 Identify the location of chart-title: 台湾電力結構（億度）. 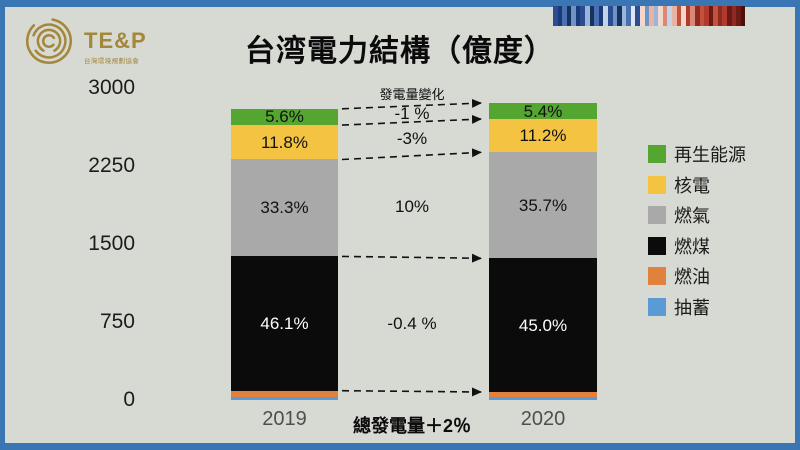
(400, 51).